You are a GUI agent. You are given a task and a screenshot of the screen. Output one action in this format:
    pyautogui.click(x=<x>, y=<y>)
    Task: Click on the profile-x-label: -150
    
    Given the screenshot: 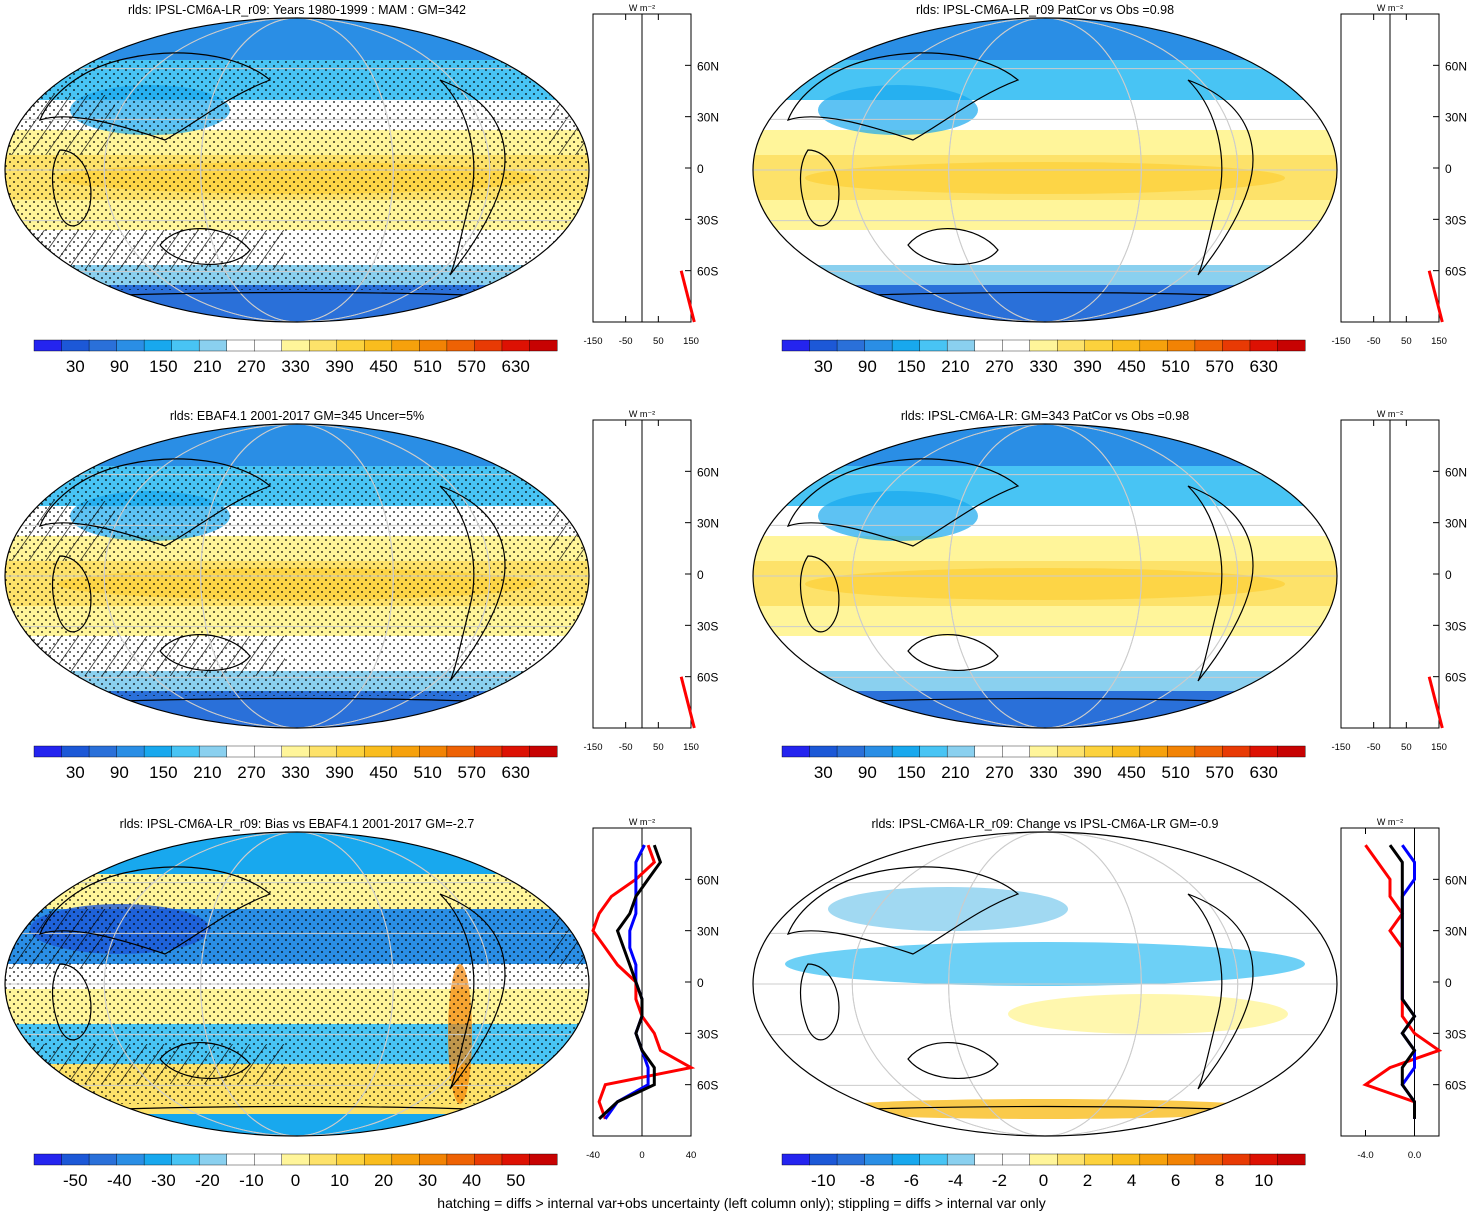 What is the action you would take?
    pyautogui.click(x=592, y=341)
    